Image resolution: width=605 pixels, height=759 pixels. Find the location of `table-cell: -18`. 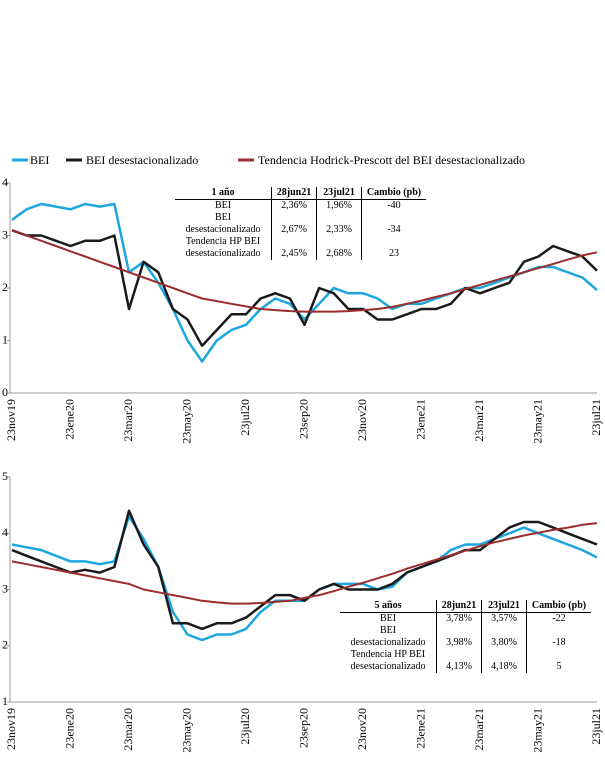

table-cell: -18 is located at coordinates (559, 642).